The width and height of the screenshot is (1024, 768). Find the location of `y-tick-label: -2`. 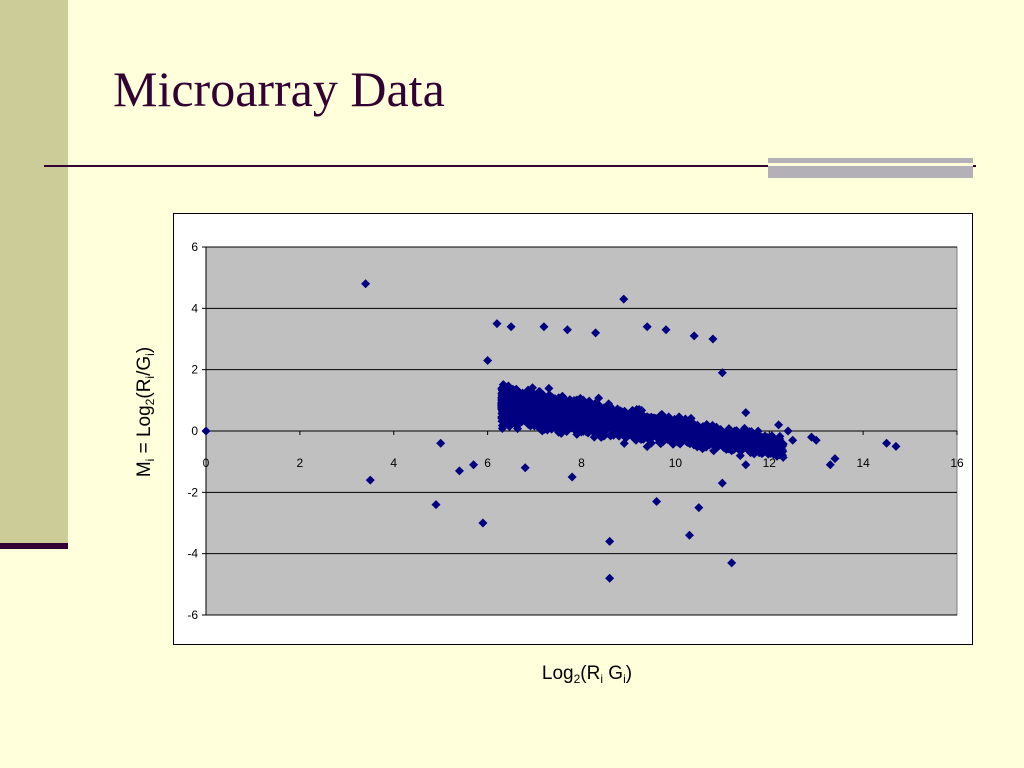

y-tick-label: -2 is located at coordinates (192, 492).